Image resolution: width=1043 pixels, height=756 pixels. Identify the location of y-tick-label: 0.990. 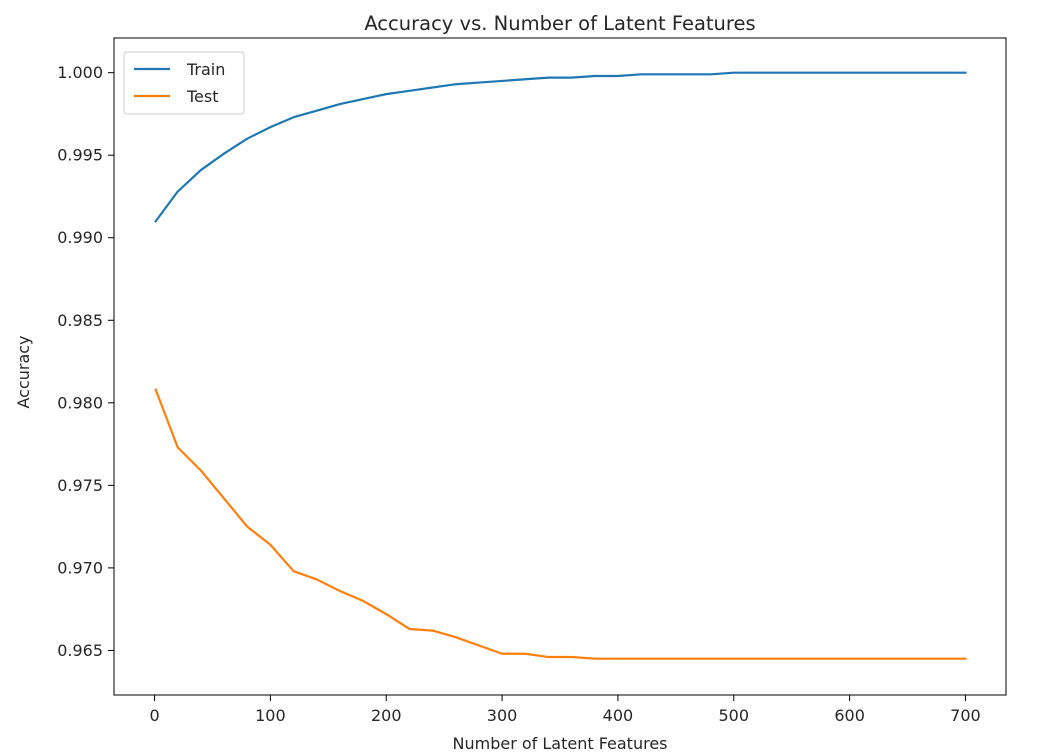
(80, 237).